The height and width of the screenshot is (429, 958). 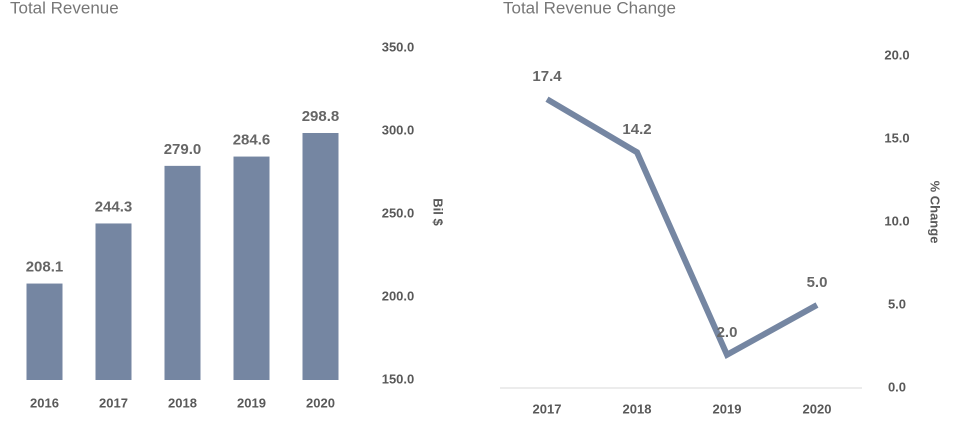 What do you see at coordinates (897, 303) in the screenshot?
I see `y-tick-label: 5.0` at bounding box center [897, 303].